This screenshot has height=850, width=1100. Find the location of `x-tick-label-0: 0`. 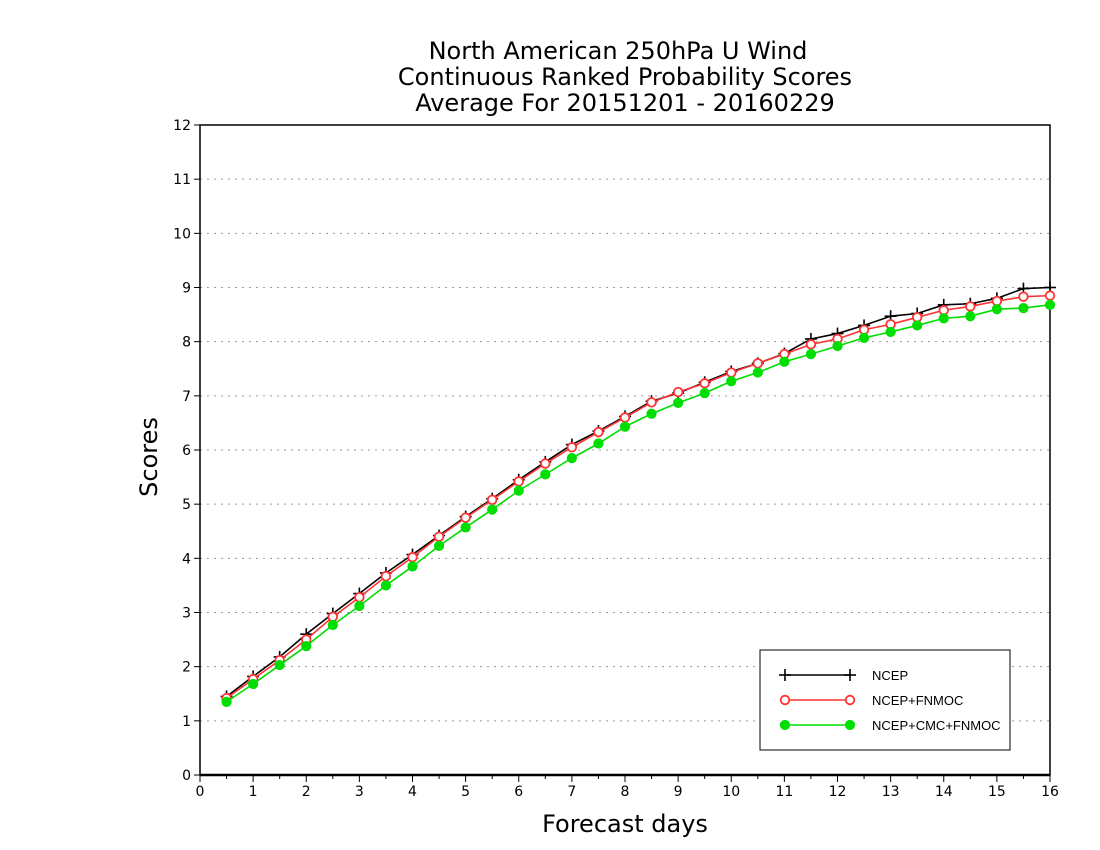

x-tick-label-0: 0 is located at coordinates (200, 792).